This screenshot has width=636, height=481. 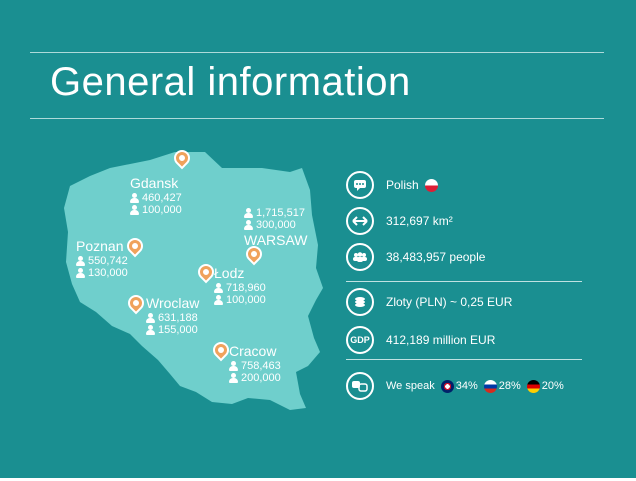 I want to click on city-name: Poznan, so click(x=100, y=246).